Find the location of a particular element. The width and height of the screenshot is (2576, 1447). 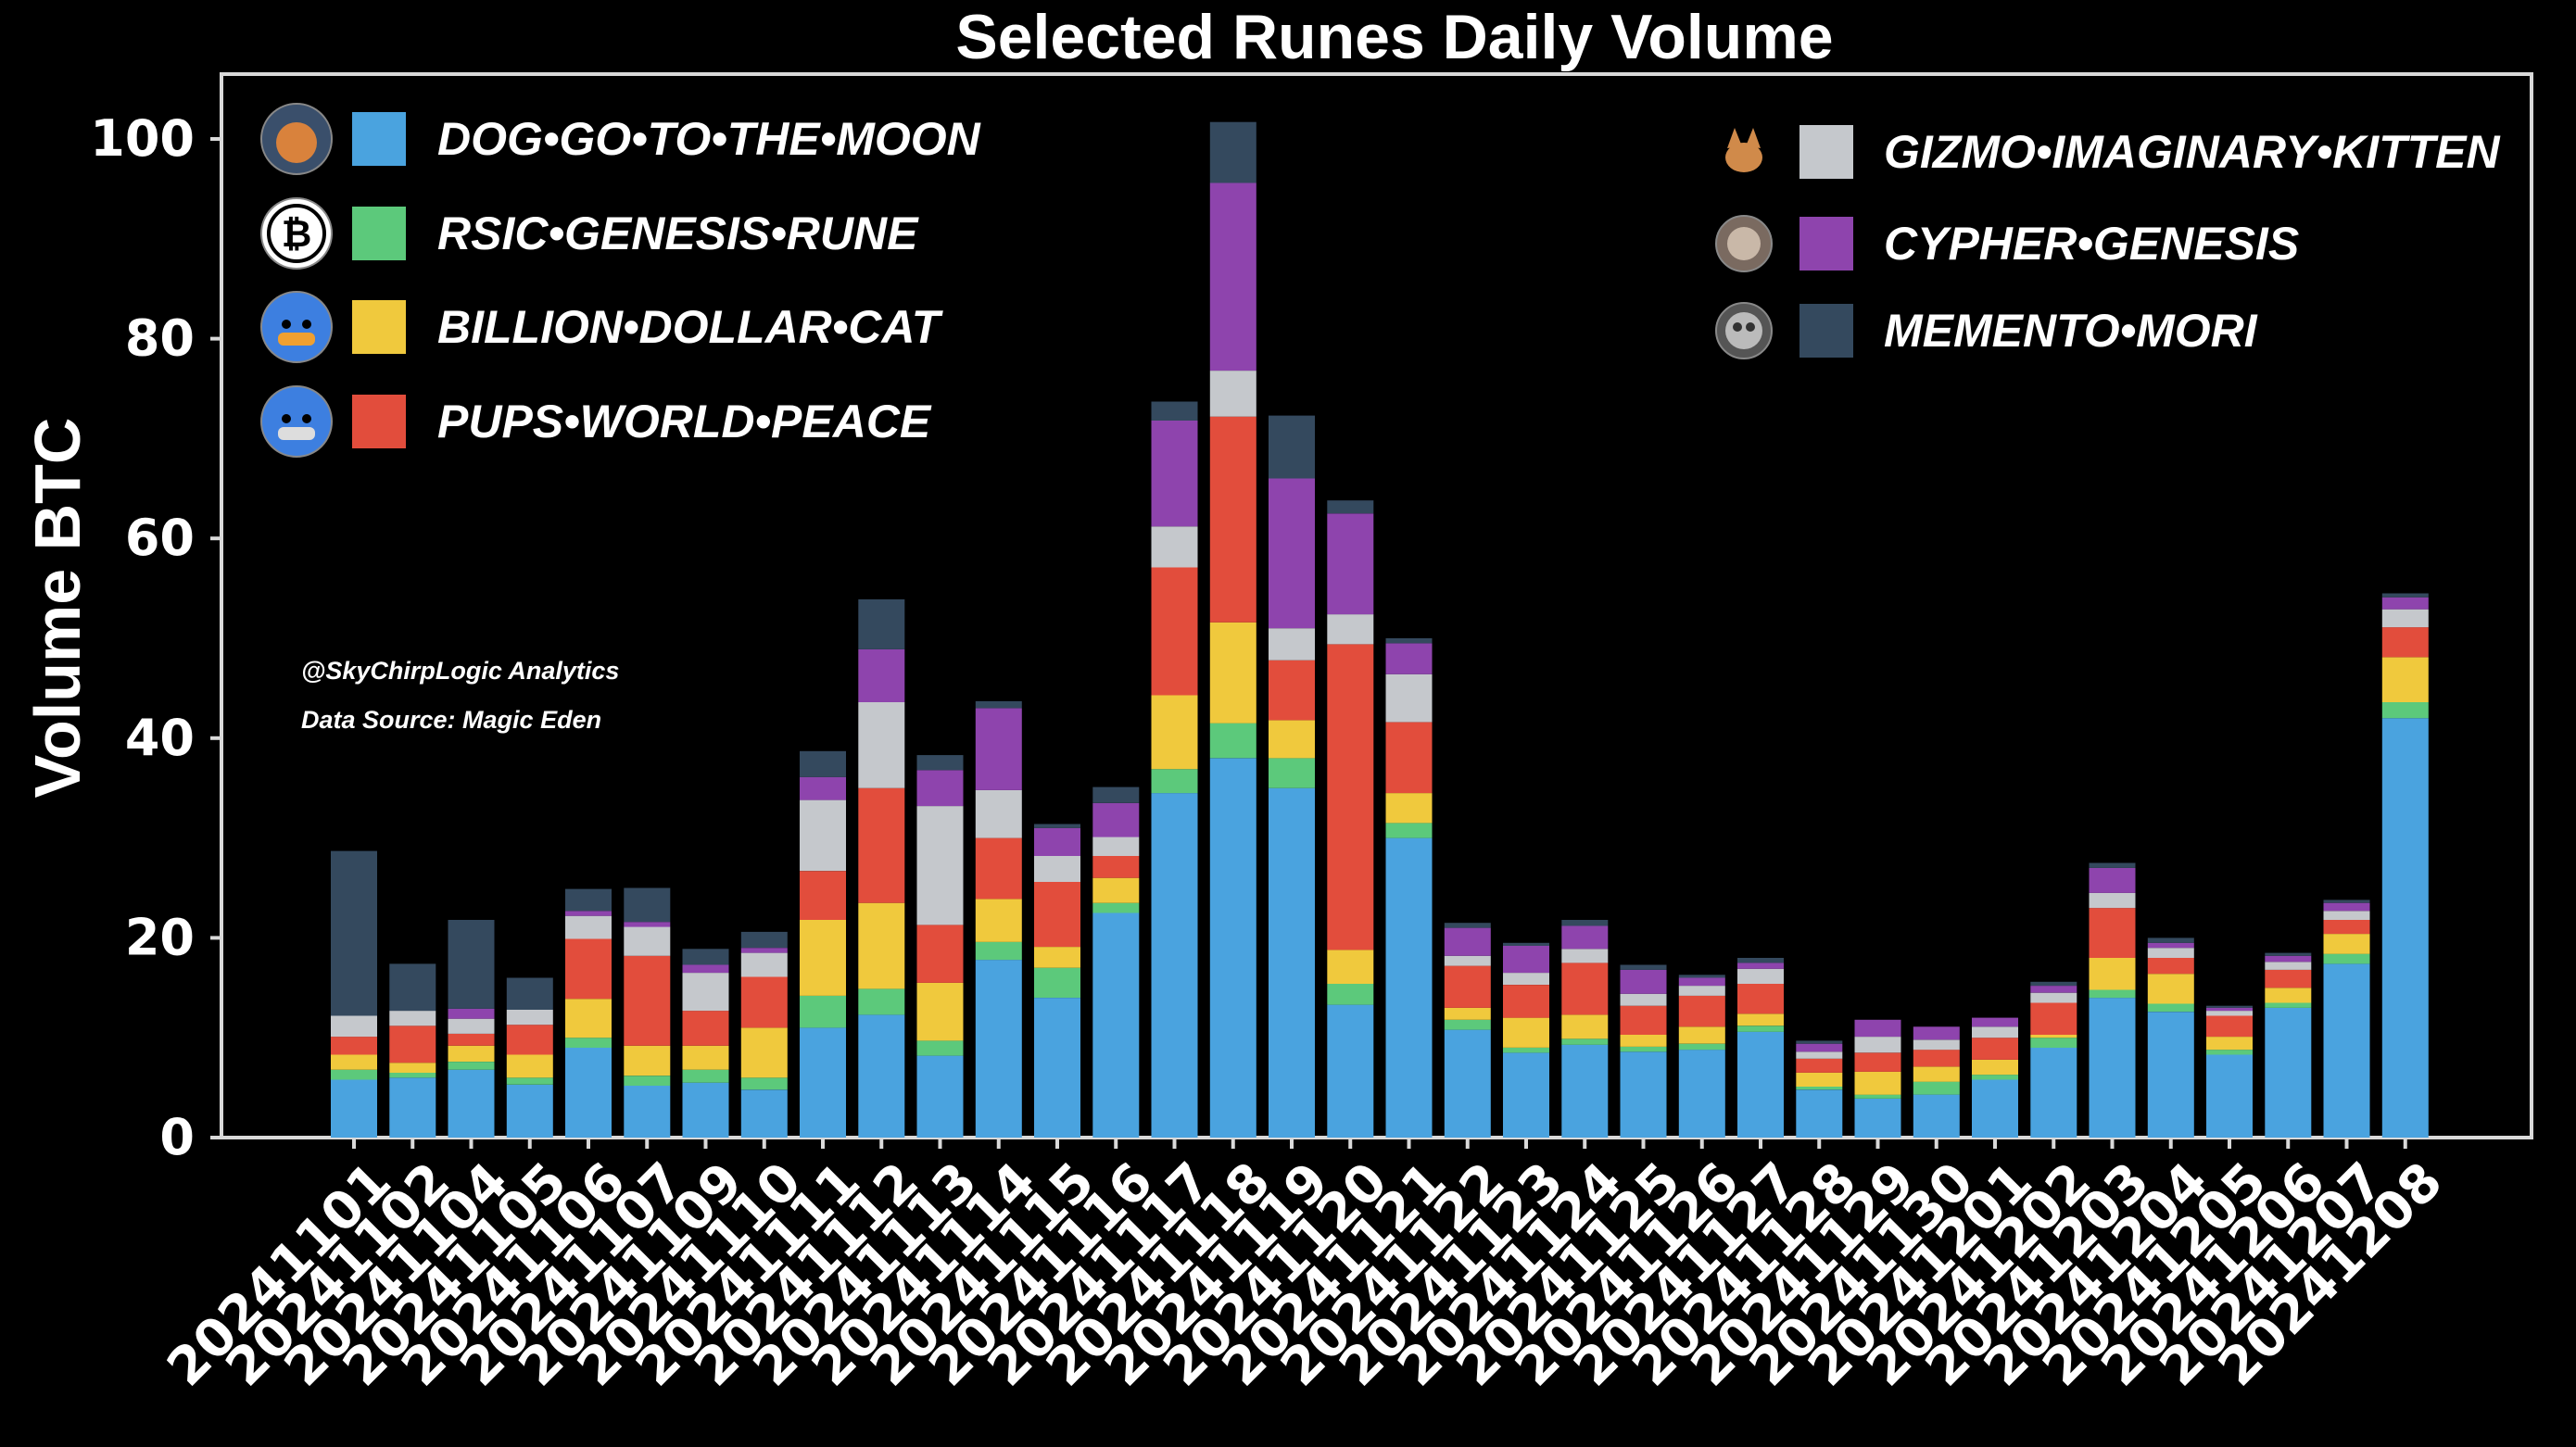

bar-segment-20241101-s1 is located at coordinates (354, 1074).